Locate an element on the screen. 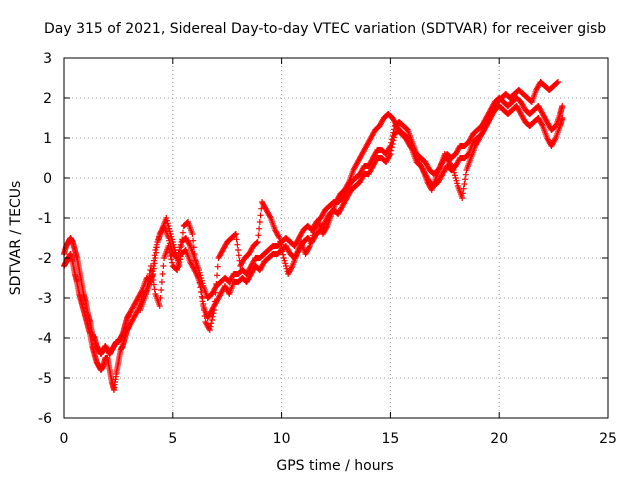 This screenshot has width=640, height=480. y-tick-label: -4 is located at coordinates (45, 339).